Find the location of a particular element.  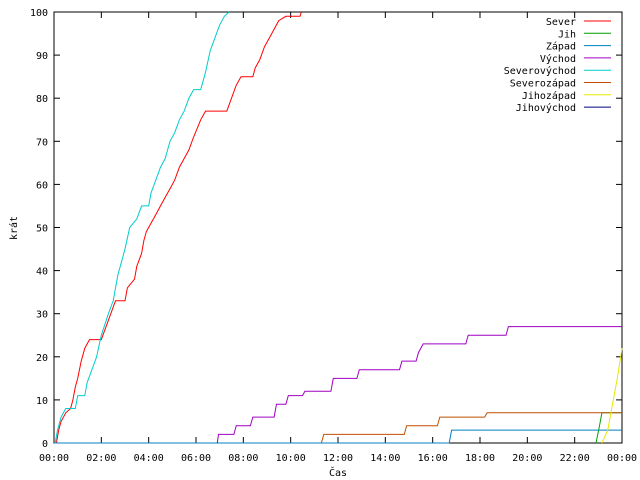

x-tick-label: 18:00 is located at coordinates (480, 458).